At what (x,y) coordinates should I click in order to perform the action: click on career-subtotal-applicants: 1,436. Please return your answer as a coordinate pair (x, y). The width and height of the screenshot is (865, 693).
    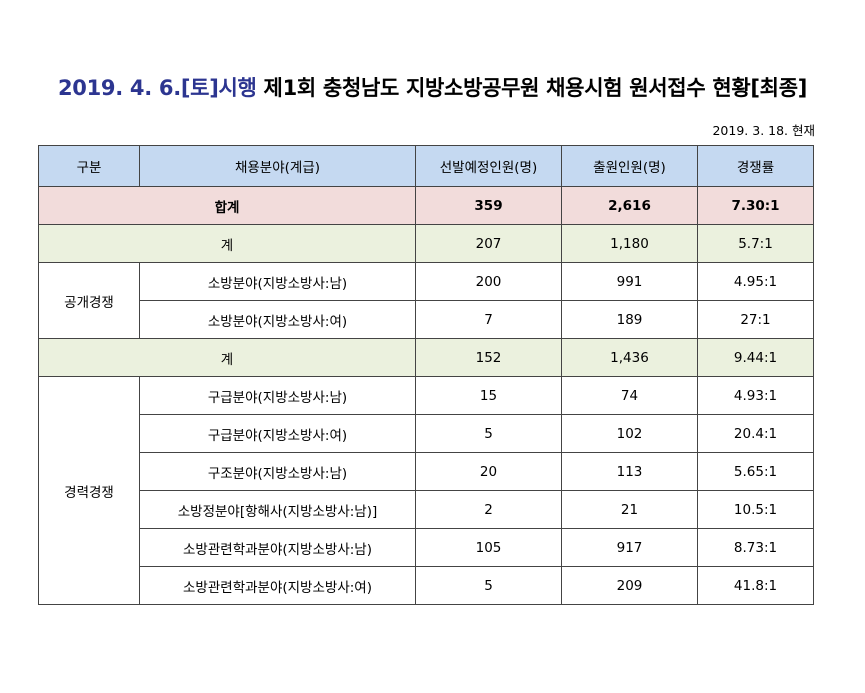
    Looking at the image, I should click on (629, 357).